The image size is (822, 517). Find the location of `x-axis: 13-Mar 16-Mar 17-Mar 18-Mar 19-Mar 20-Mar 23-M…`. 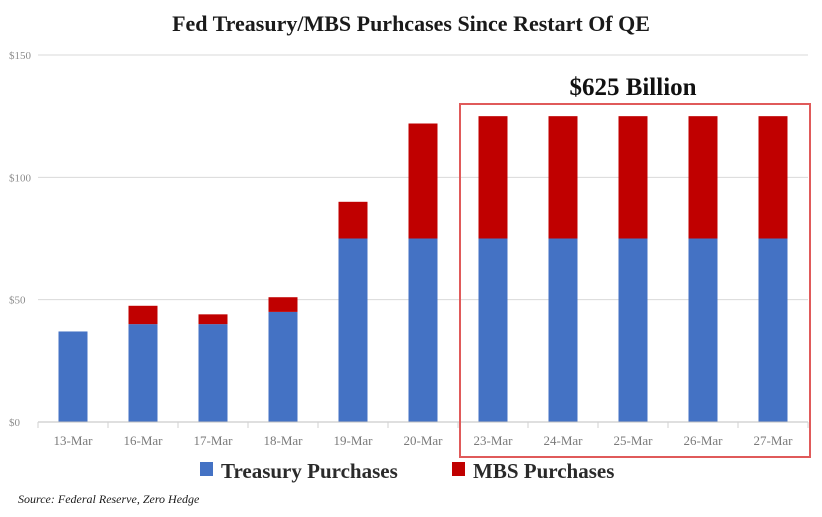

x-axis: 13-Mar 16-Mar 17-Mar 18-Mar 19-Mar 20-Mar 23-M… is located at coordinates (423, 434).